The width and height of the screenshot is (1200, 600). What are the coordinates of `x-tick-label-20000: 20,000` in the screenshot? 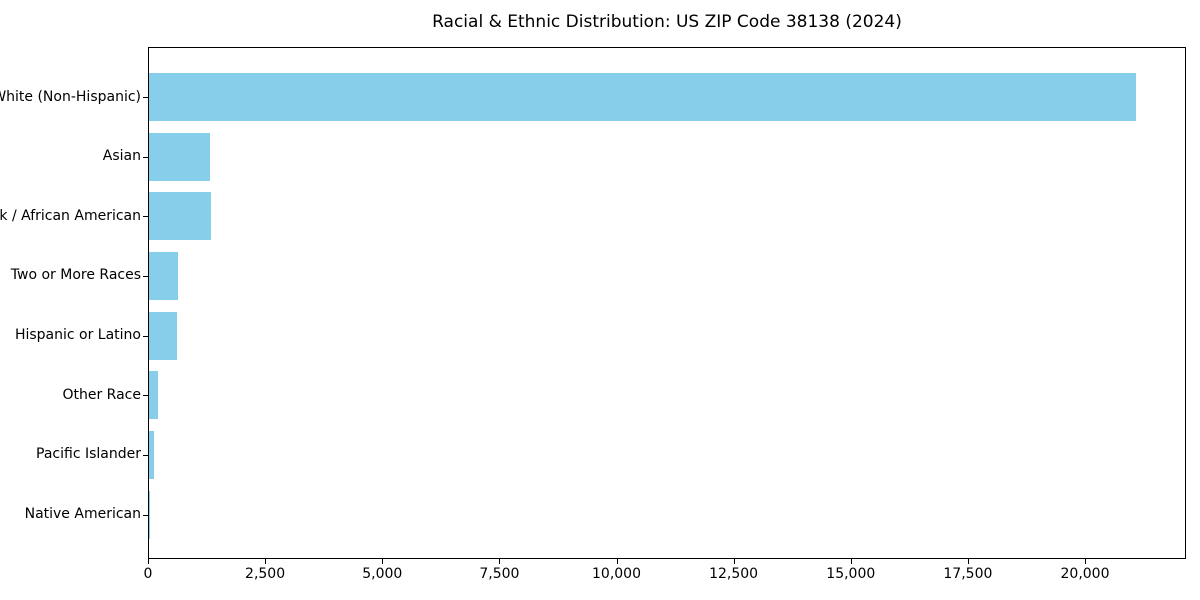 It's located at (1085, 574).